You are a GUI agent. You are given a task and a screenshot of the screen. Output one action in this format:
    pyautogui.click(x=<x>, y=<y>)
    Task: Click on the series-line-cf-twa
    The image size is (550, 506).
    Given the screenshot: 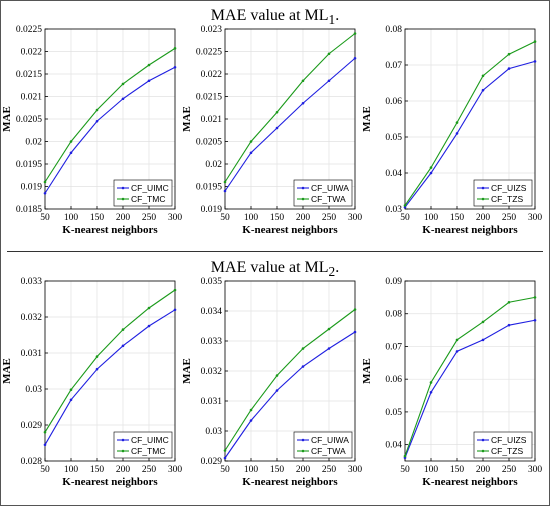 What is the action you would take?
    pyautogui.click(x=290, y=108)
    